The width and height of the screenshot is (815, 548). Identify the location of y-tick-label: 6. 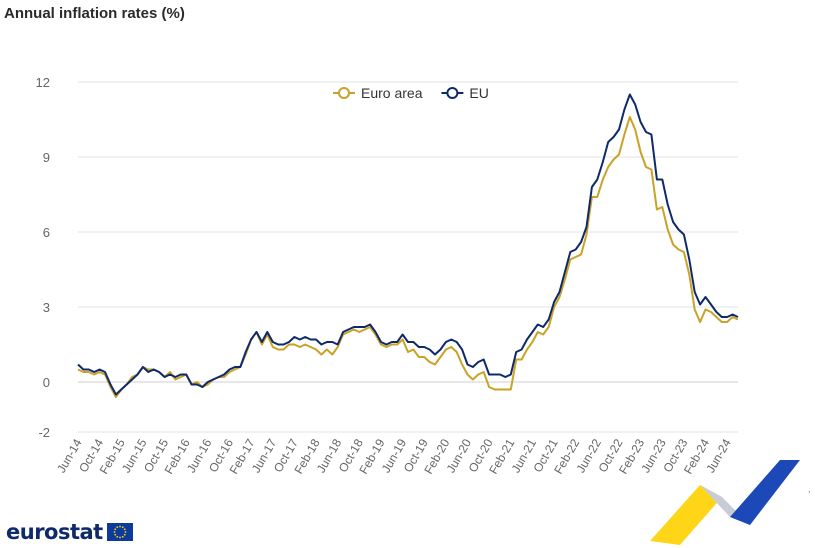
(46, 232).